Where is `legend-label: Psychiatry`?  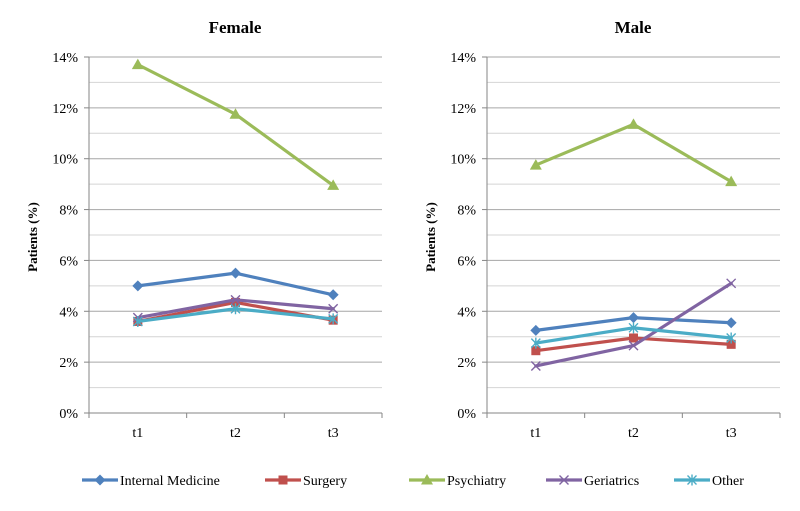
legend-label: Psychiatry is located at coordinates (476, 481).